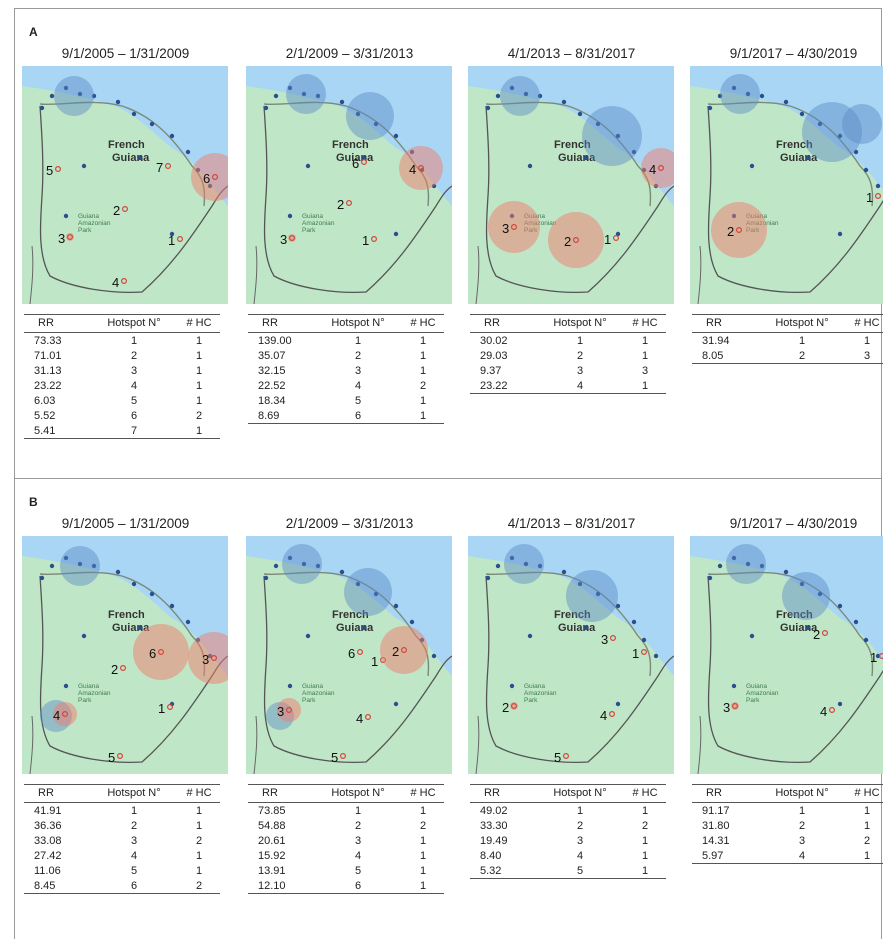 This screenshot has height=939, width=883. Describe the element at coordinates (122, 400) in the screenshot. I see `table-row: 6.03 5 1` at that location.